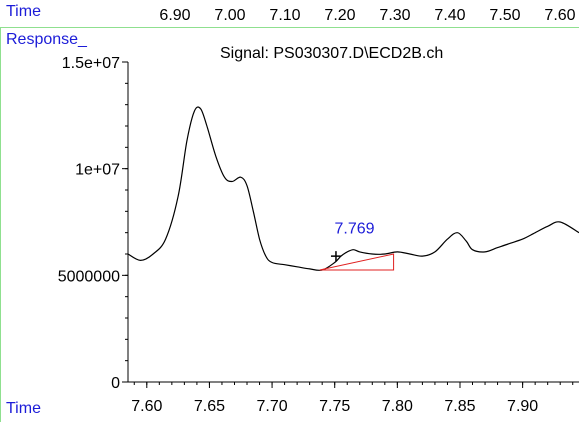 The width and height of the screenshot is (579, 422). I want to click on top-ruler-tick-label: 7.20, so click(339, 15).